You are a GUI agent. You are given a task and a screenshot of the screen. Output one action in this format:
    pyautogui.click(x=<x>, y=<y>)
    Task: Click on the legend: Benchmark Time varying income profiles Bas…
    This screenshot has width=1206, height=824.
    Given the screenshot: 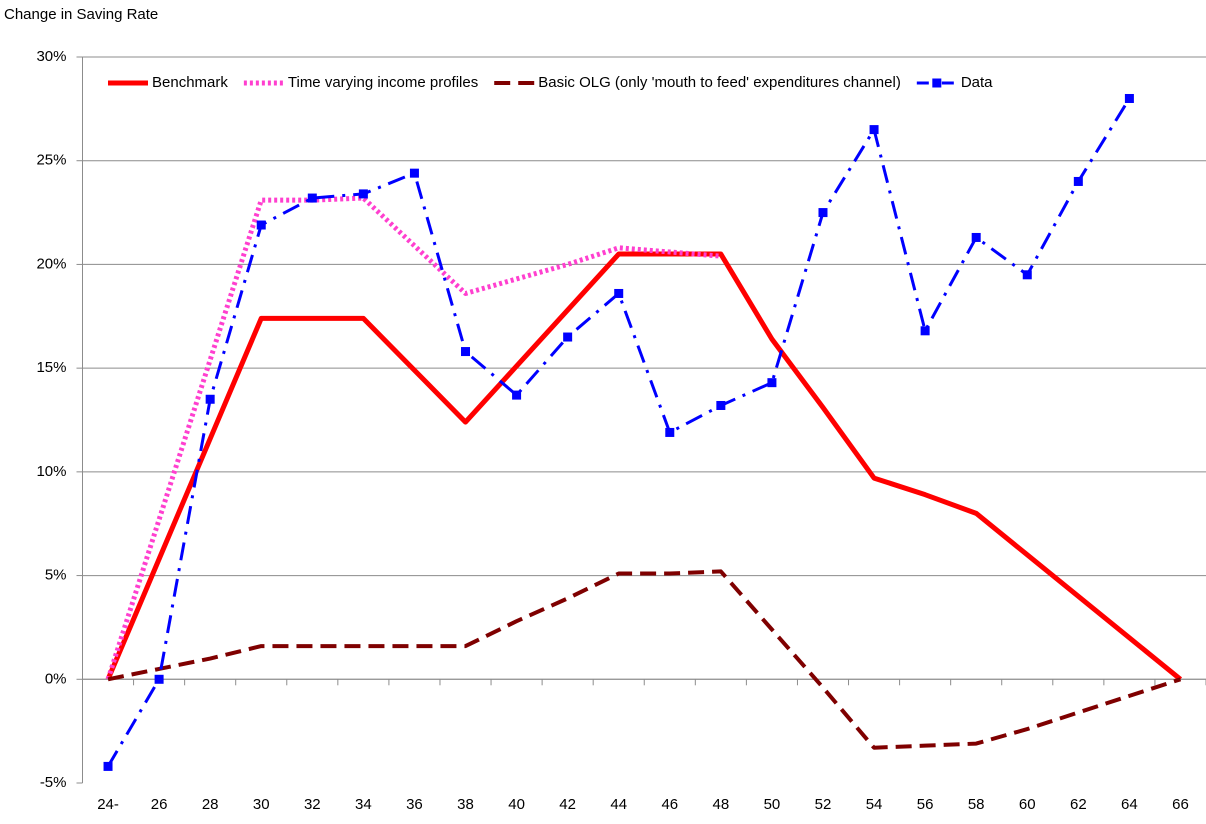 What is the action you would take?
    pyautogui.click(x=554, y=83)
    